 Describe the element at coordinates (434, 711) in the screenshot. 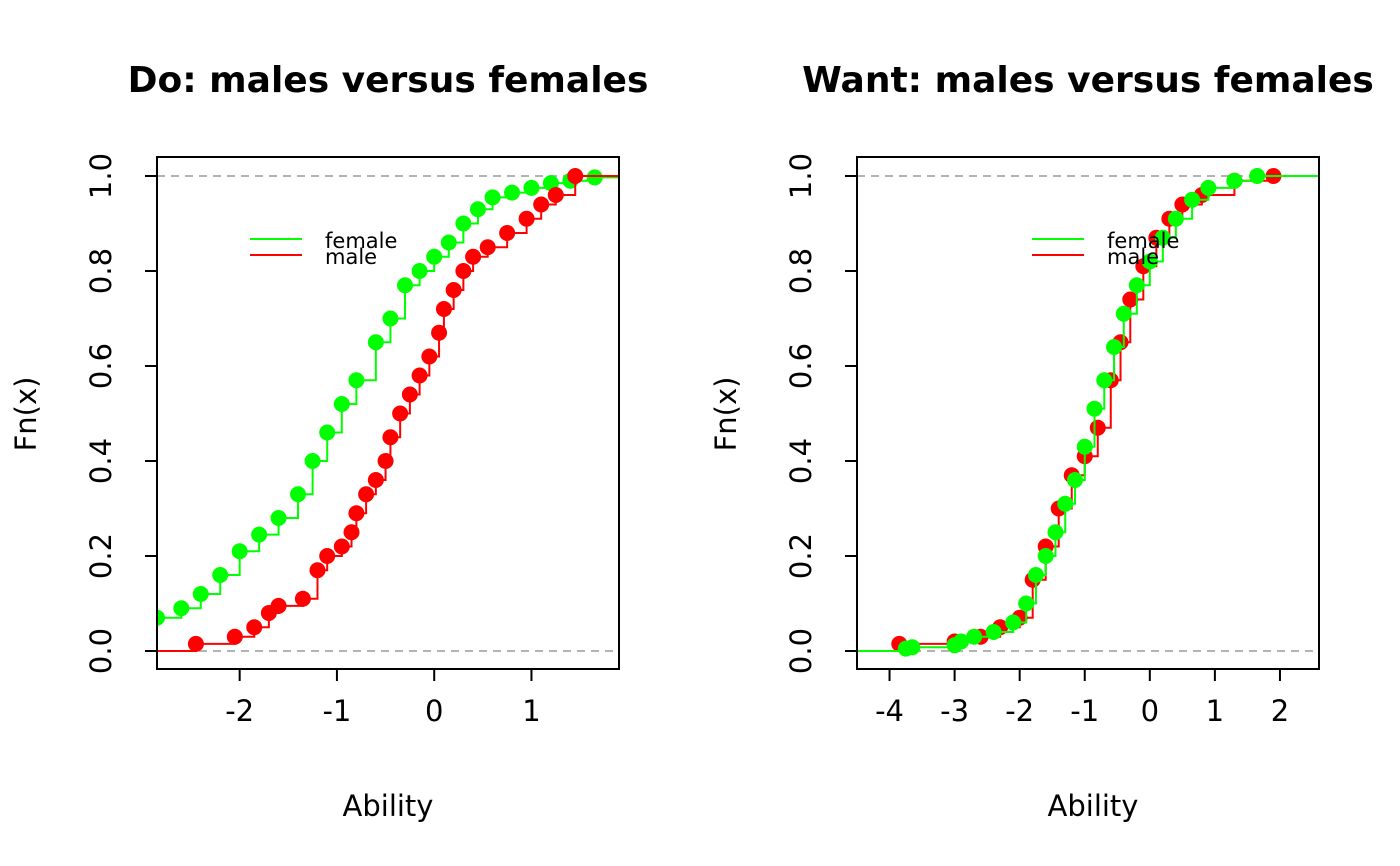

I see `x-tick-label: 0` at that location.